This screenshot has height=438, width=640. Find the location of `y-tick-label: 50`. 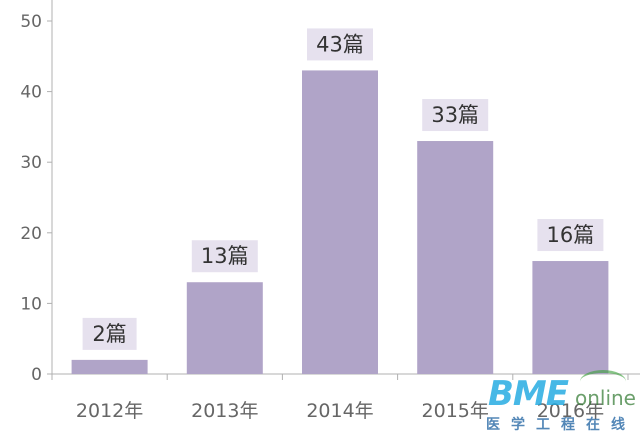

y-tick-label: 50 is located at coordinates (31, 22).